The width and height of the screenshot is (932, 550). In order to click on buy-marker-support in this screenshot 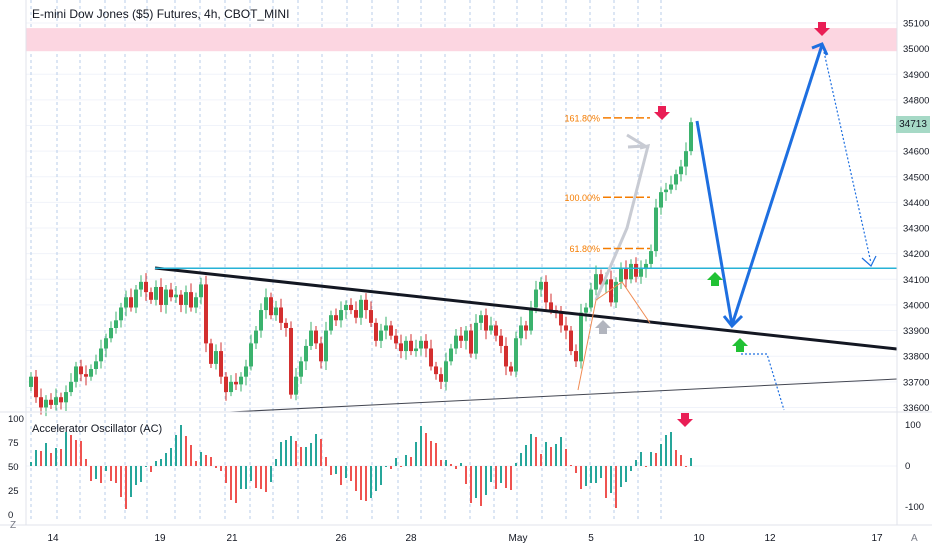, I will do `click(715, 279)`.